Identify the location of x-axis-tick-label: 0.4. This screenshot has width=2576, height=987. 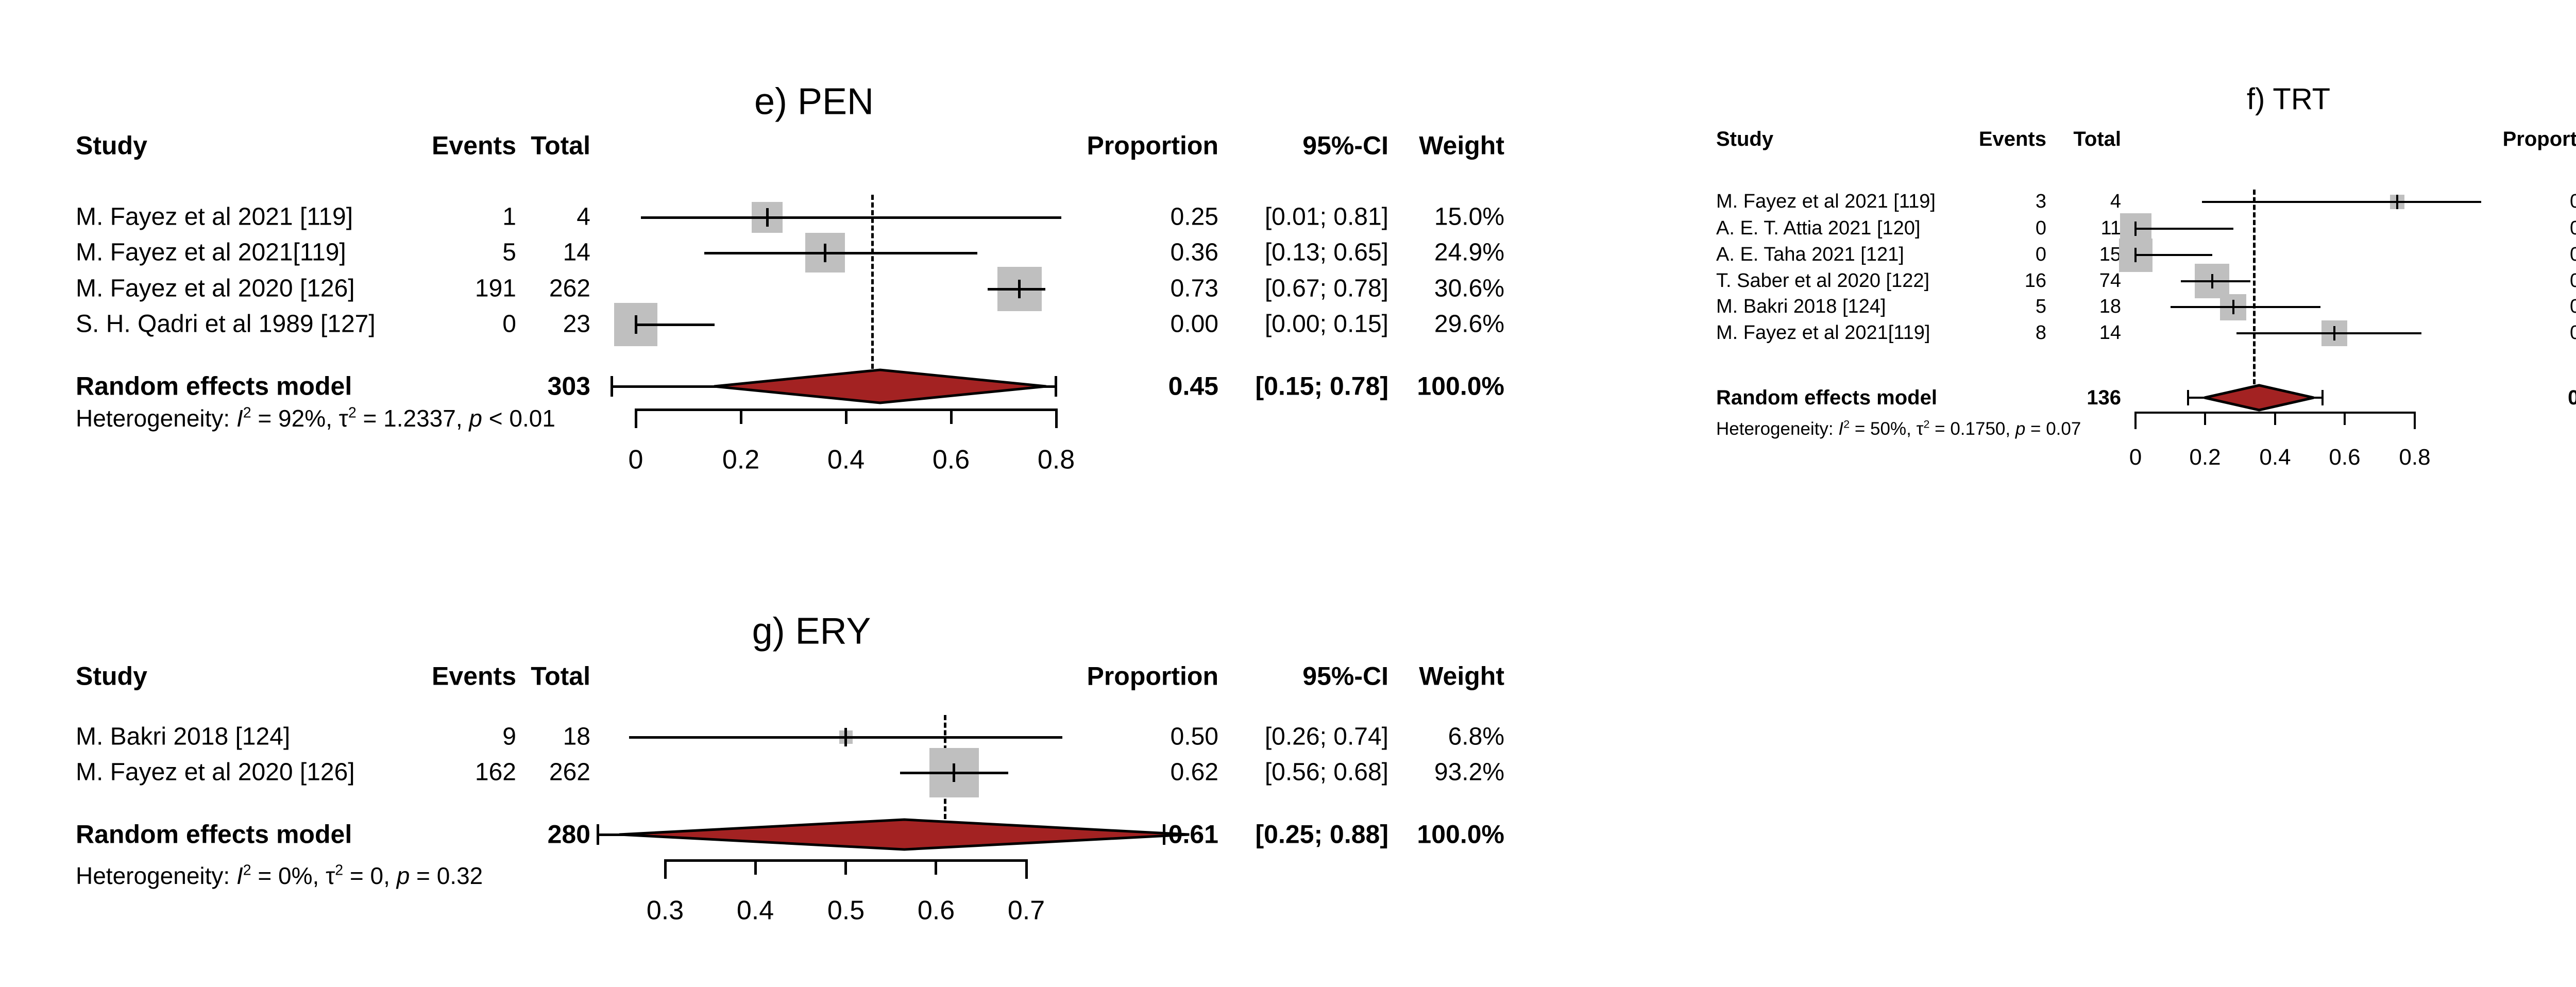
(846, 460).